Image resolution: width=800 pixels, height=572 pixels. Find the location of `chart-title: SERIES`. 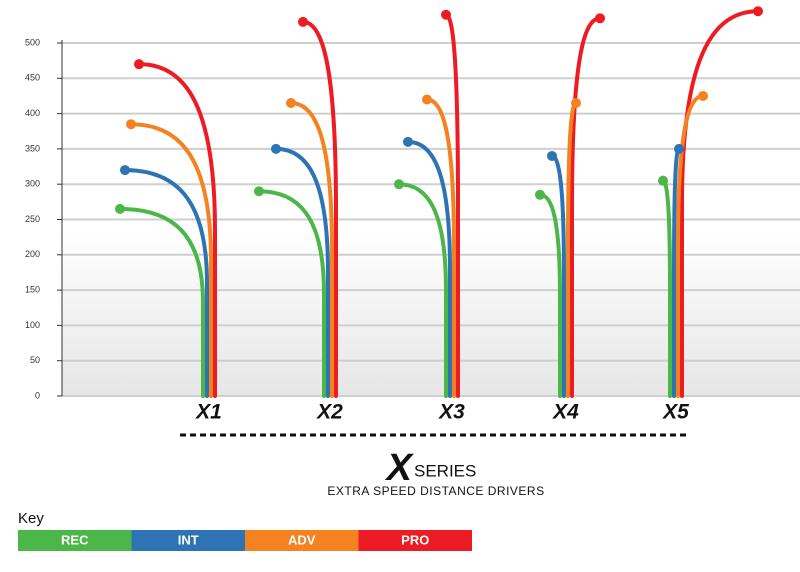

chart-title: SERIES is located at coordinates (445, 470).